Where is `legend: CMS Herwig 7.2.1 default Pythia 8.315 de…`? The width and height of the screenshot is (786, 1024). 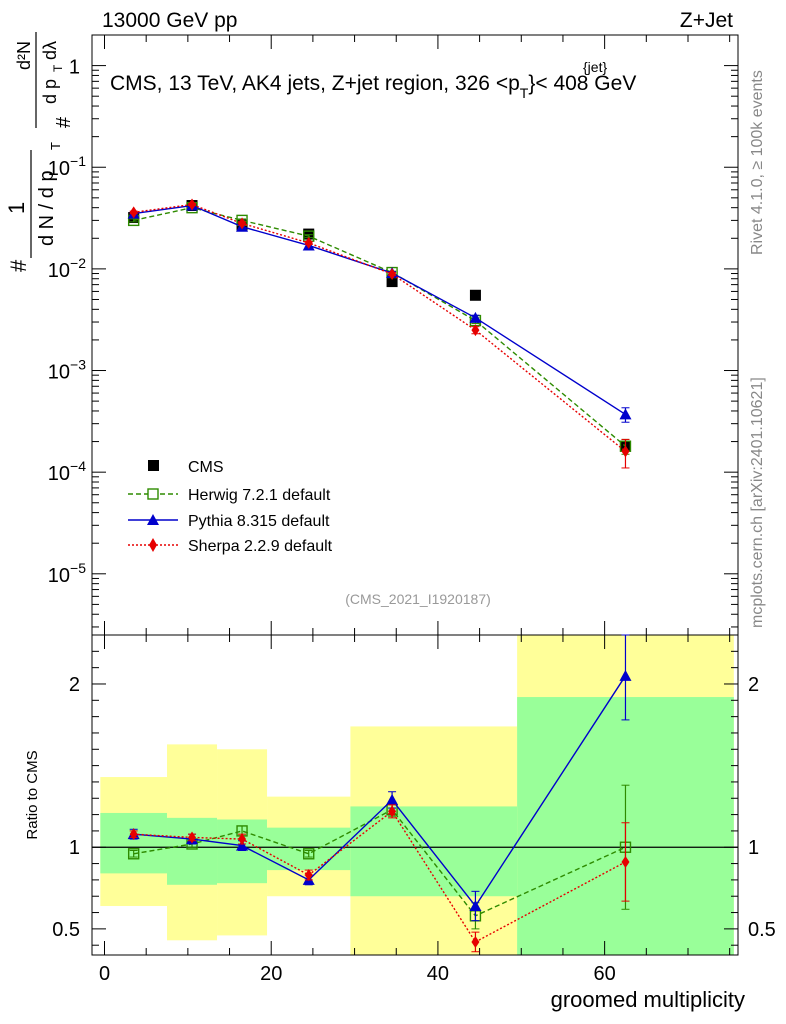 legend: CMS Herwig 7.2.1 default Pythia 8.315 de… is located at coordinates (230, 507).